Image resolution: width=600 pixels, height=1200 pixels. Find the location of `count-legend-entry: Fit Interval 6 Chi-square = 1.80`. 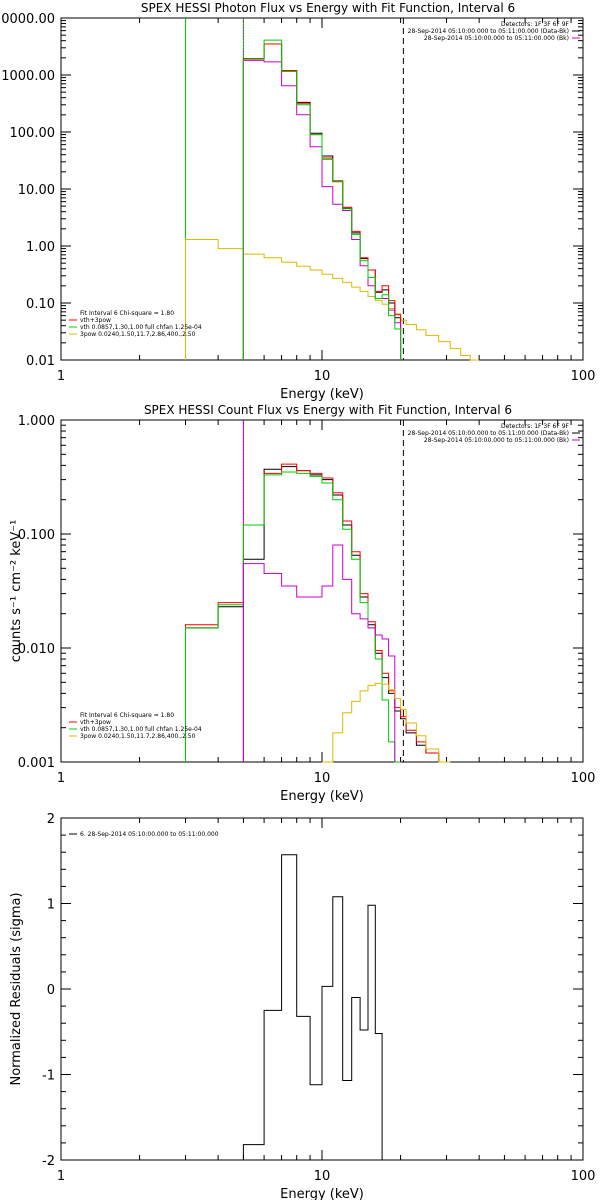

count-legend-entry: Fit Interval 6 Chi-square = 1.80 is located at coordinates (127, 715).